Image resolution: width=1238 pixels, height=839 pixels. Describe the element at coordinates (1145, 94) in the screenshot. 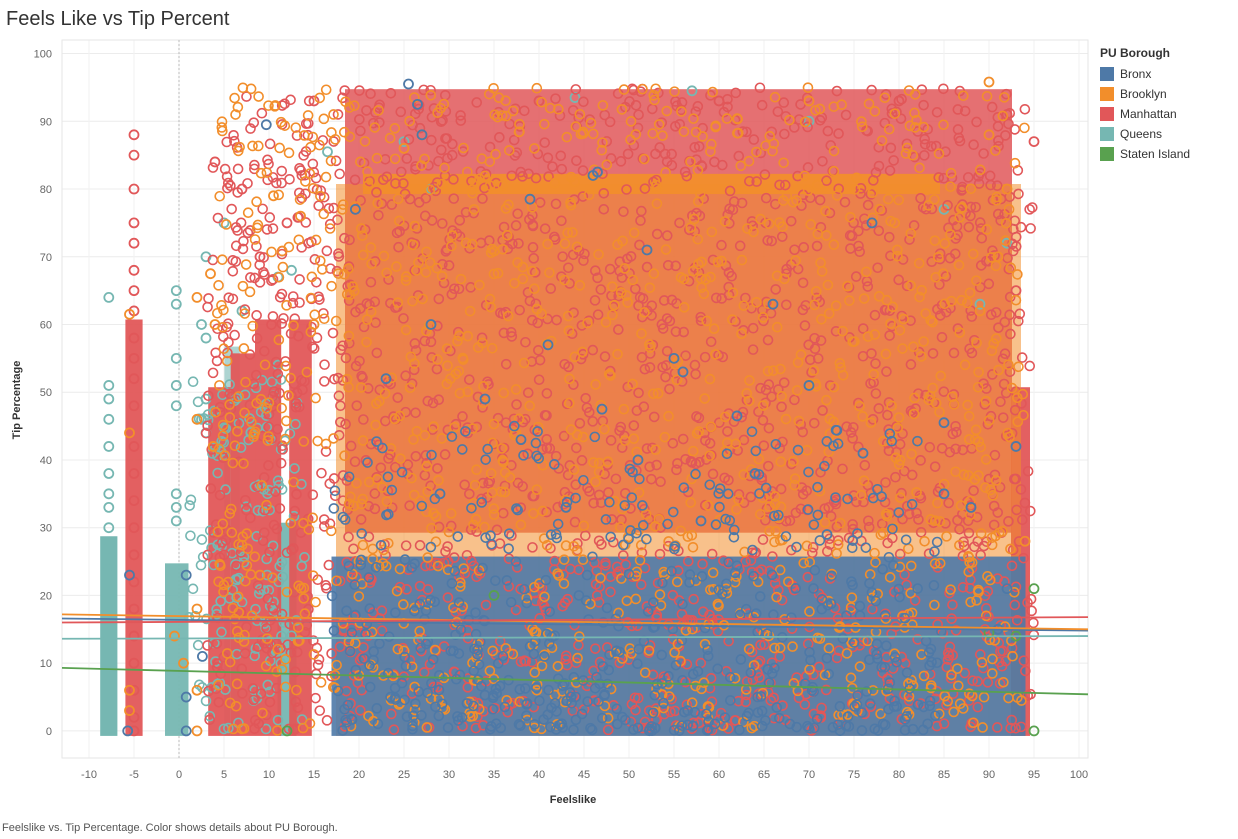

I see `legend-item-brooklyn: Brooklyn` at that location.